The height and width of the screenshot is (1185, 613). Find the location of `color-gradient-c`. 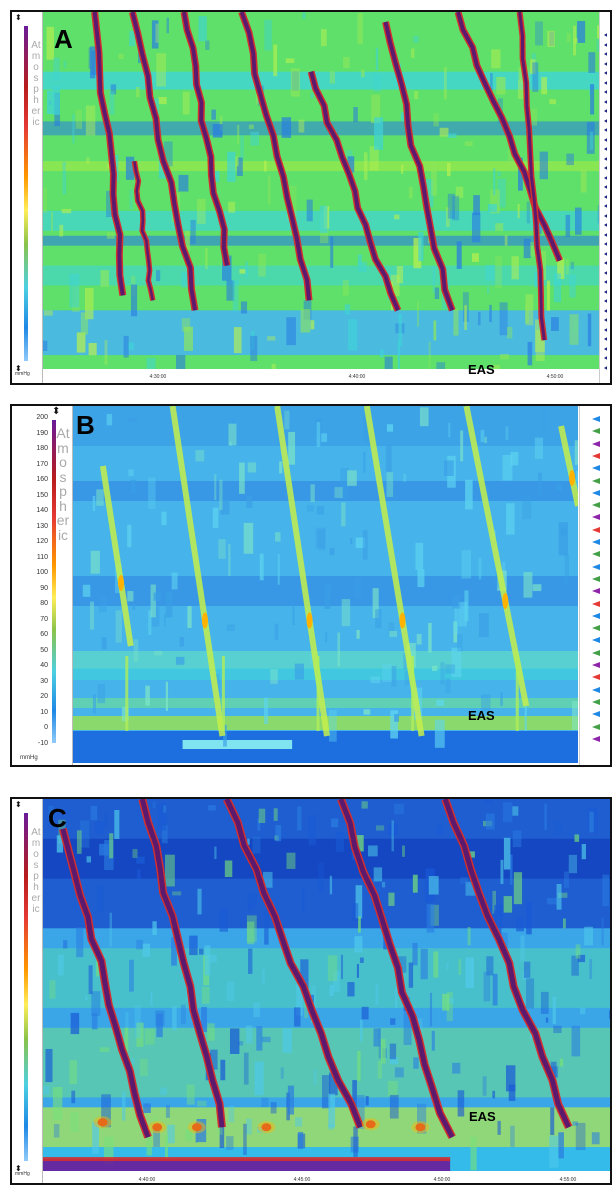

color-gradient-c is located at coordinates (26, 987).